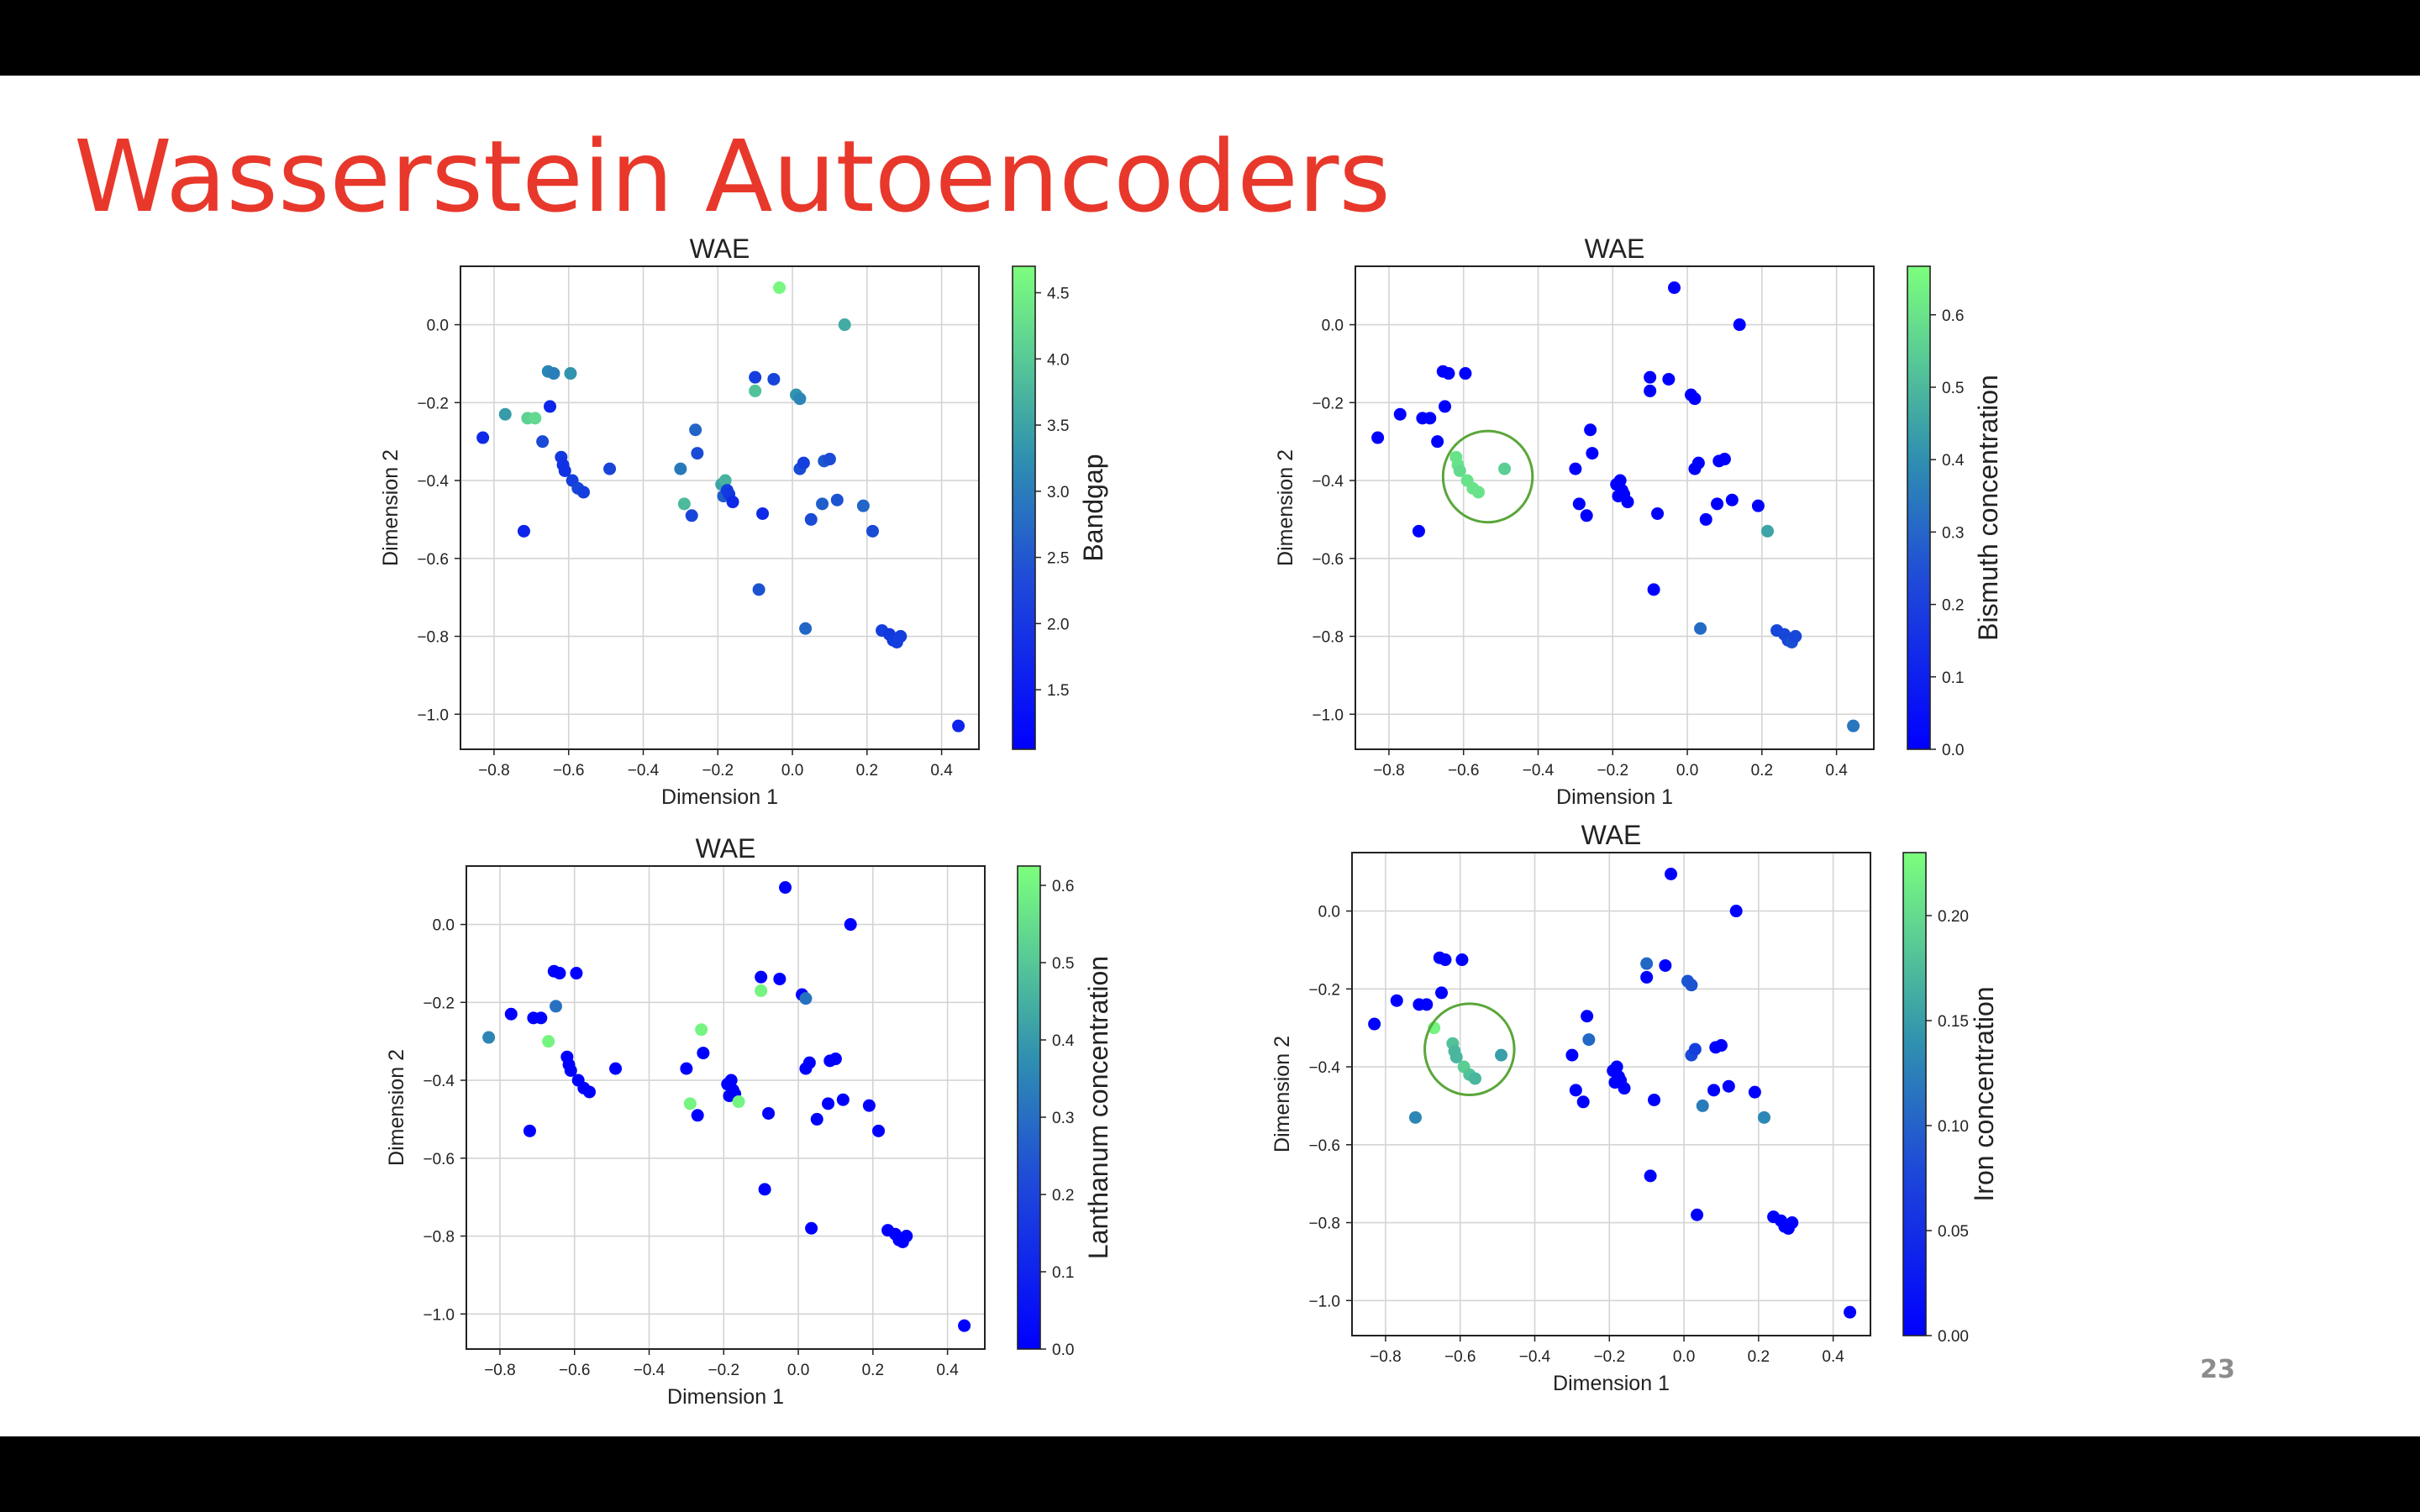  What do you see at coordinates (1615, 249) in the screenshot?
I see `chart-title: WAE` at bounding box center [1615, 249].